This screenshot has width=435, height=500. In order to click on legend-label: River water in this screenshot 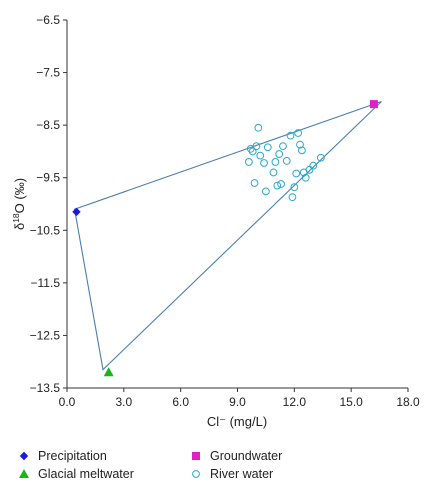, I will do `click(241, 474)`.